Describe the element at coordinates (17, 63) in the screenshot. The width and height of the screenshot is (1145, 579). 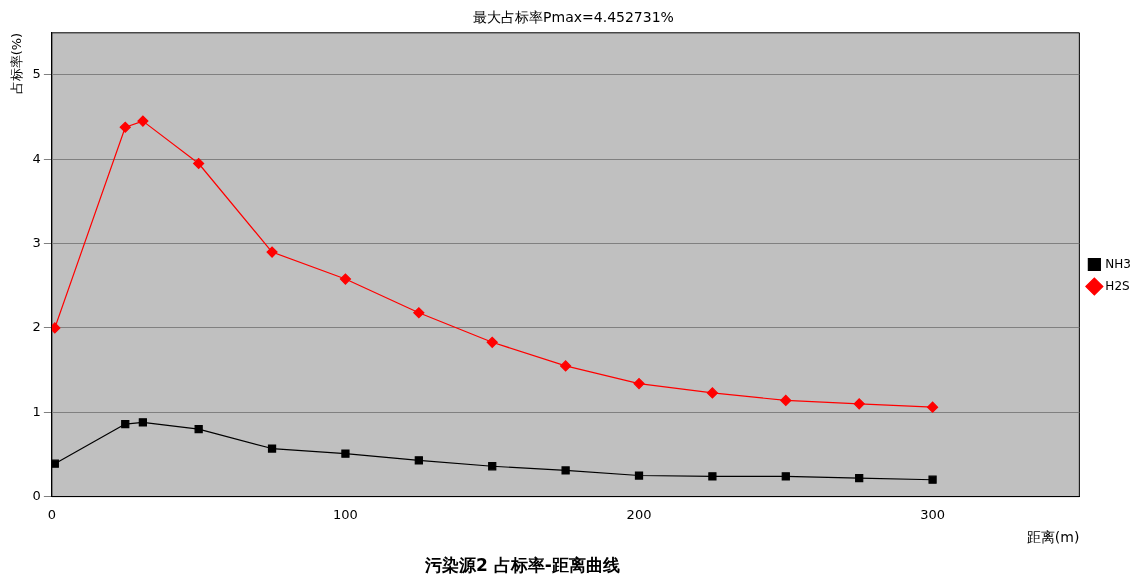
I see `y-axis-title: 占标率(%)` at that location.